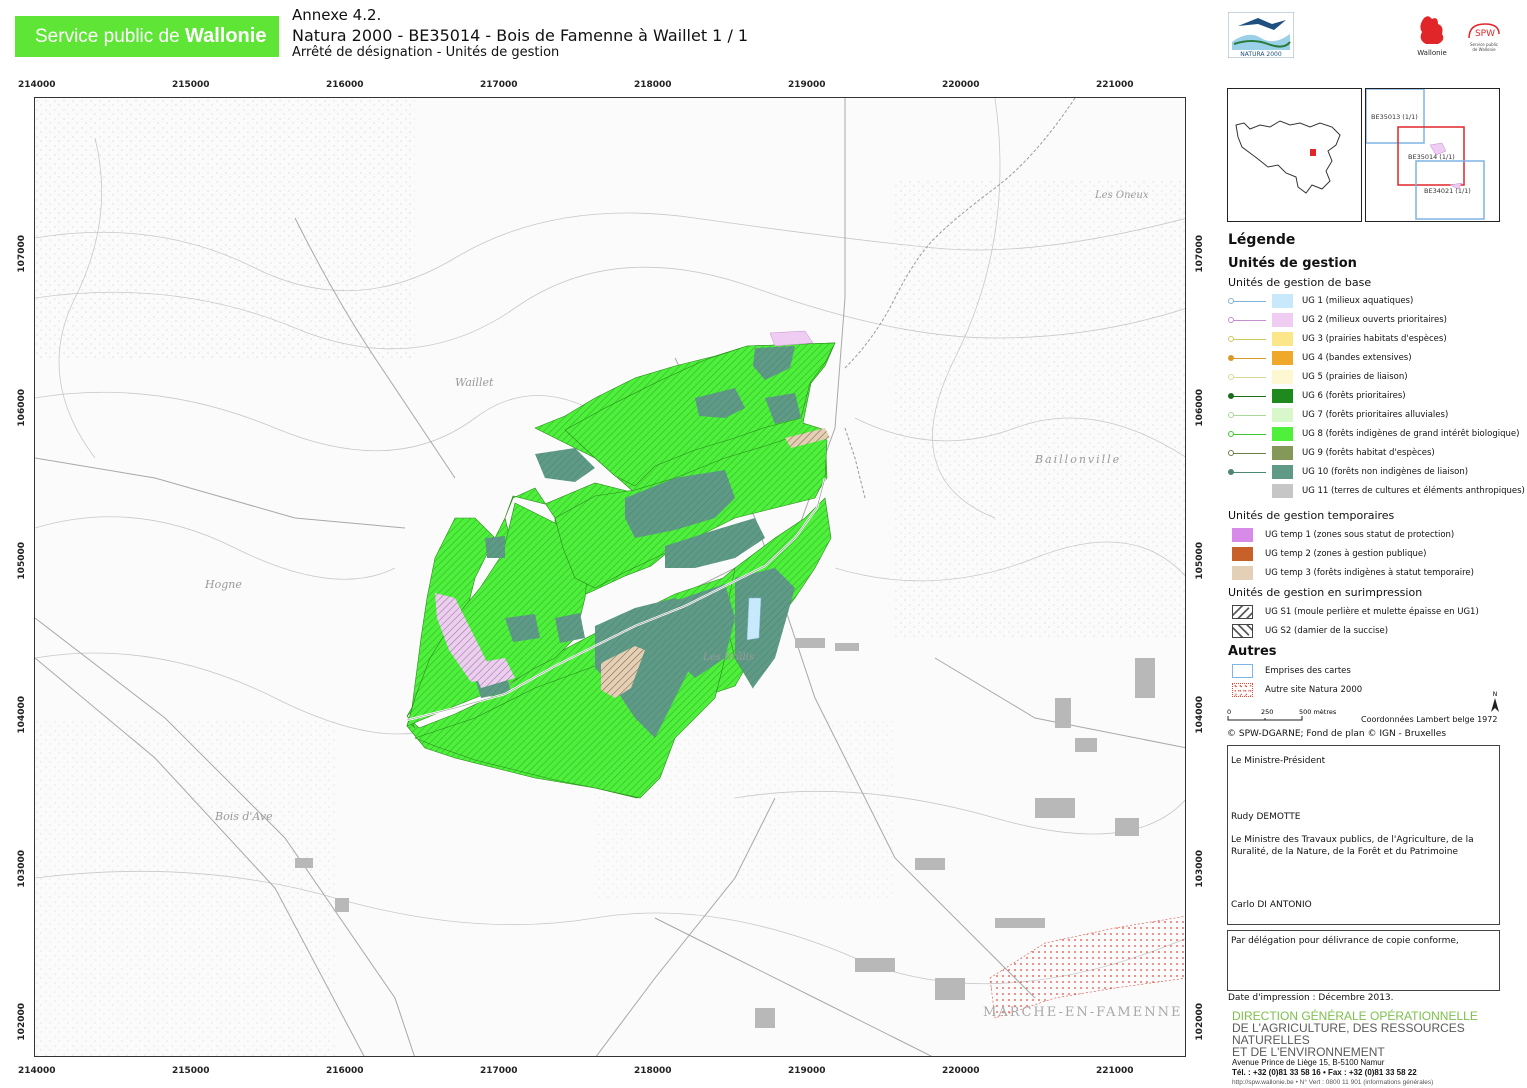  I want to click on inset-wallonia-locator, so click(1294, 155).